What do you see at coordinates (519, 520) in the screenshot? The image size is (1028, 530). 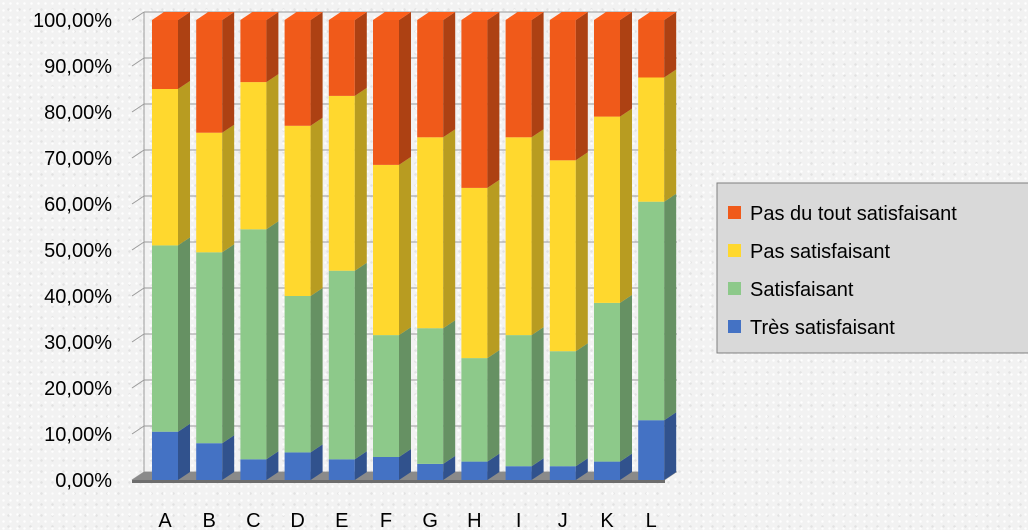 I see `x-tick-label: I` at bounding box center [519, 520].